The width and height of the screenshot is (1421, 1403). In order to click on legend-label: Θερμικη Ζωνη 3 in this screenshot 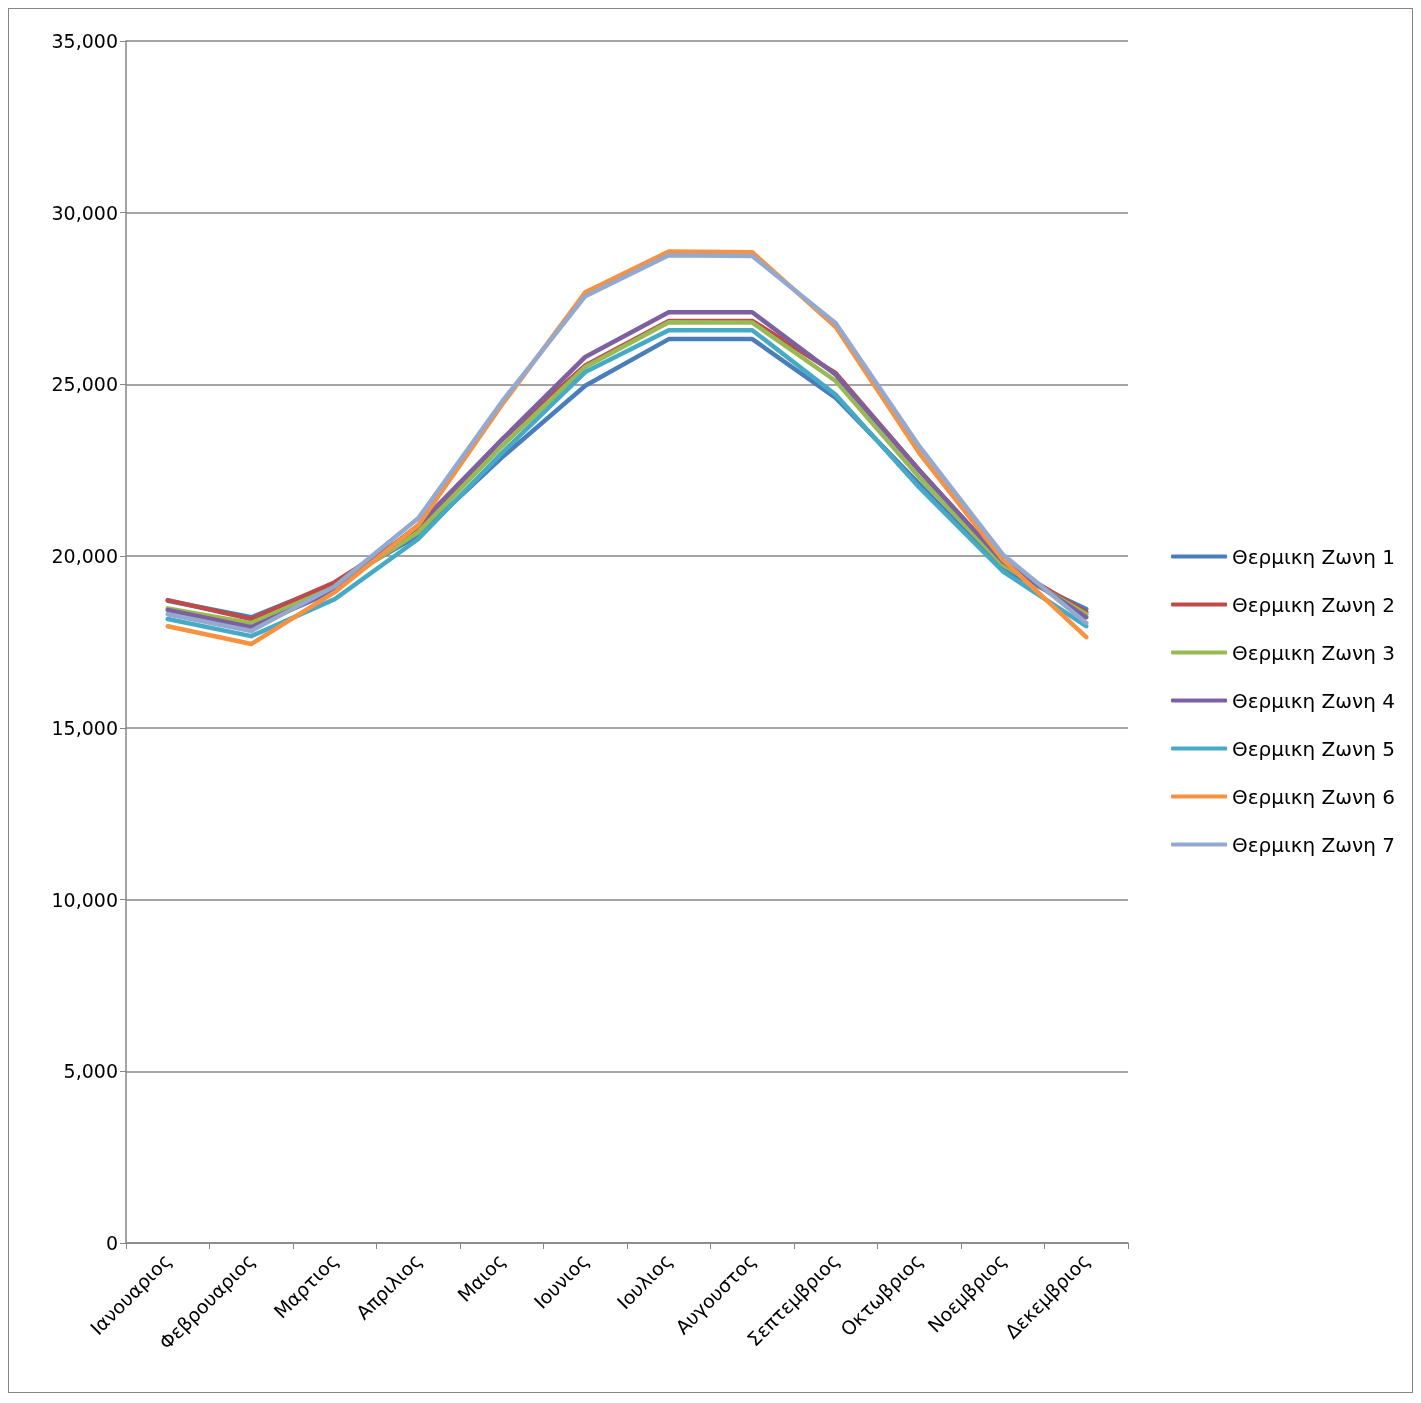, I will do `click(1314, 652)`.